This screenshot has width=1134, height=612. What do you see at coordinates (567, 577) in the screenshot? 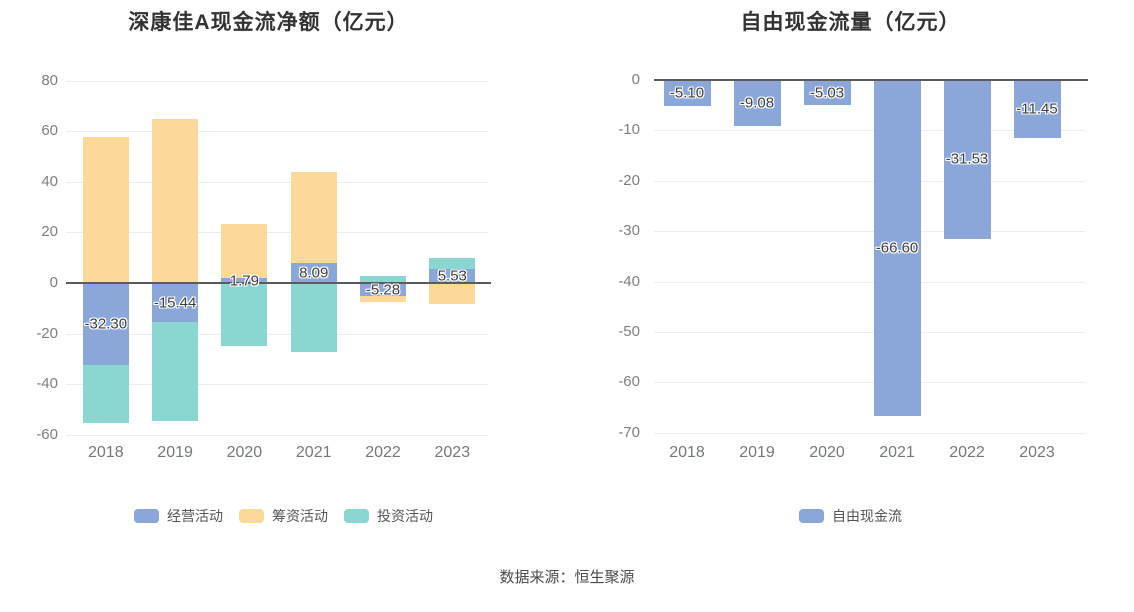
I see `data-source-note: 数据来源：恒生聚源` at bounding box center [567, 577].